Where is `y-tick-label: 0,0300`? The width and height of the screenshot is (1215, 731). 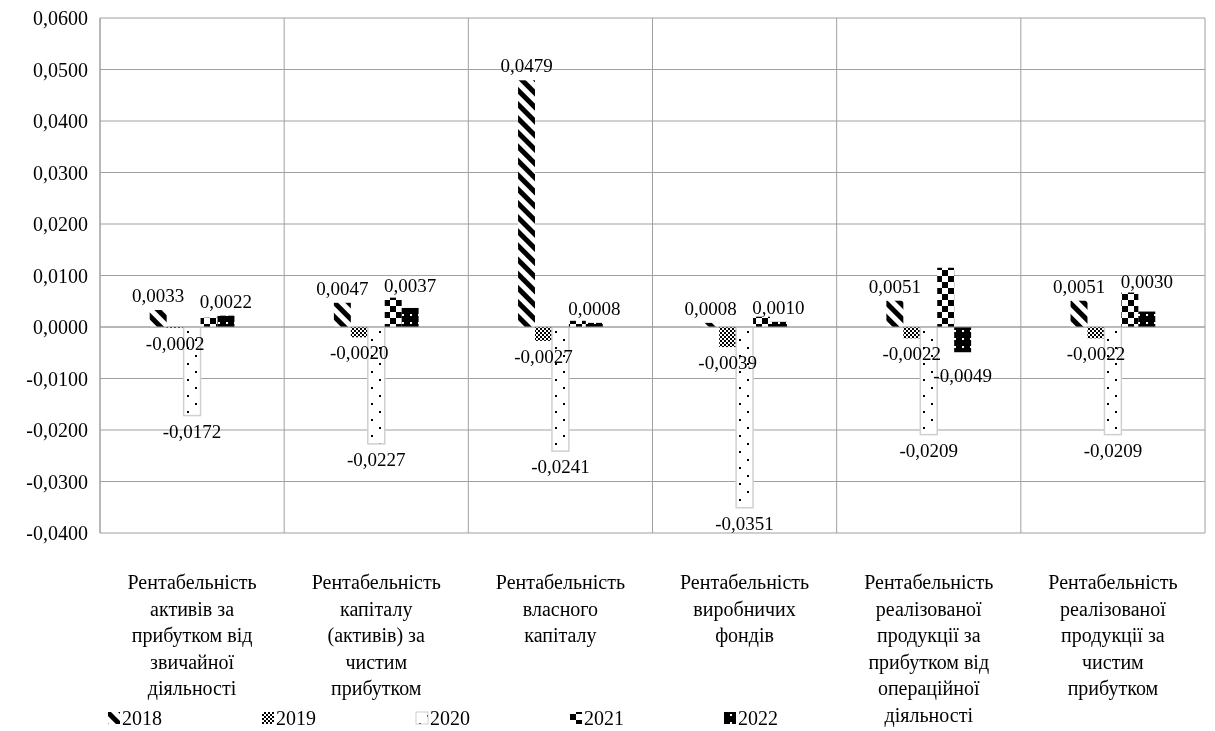
y-tick-label: 0,0300 is located at coordinates (60, 172).